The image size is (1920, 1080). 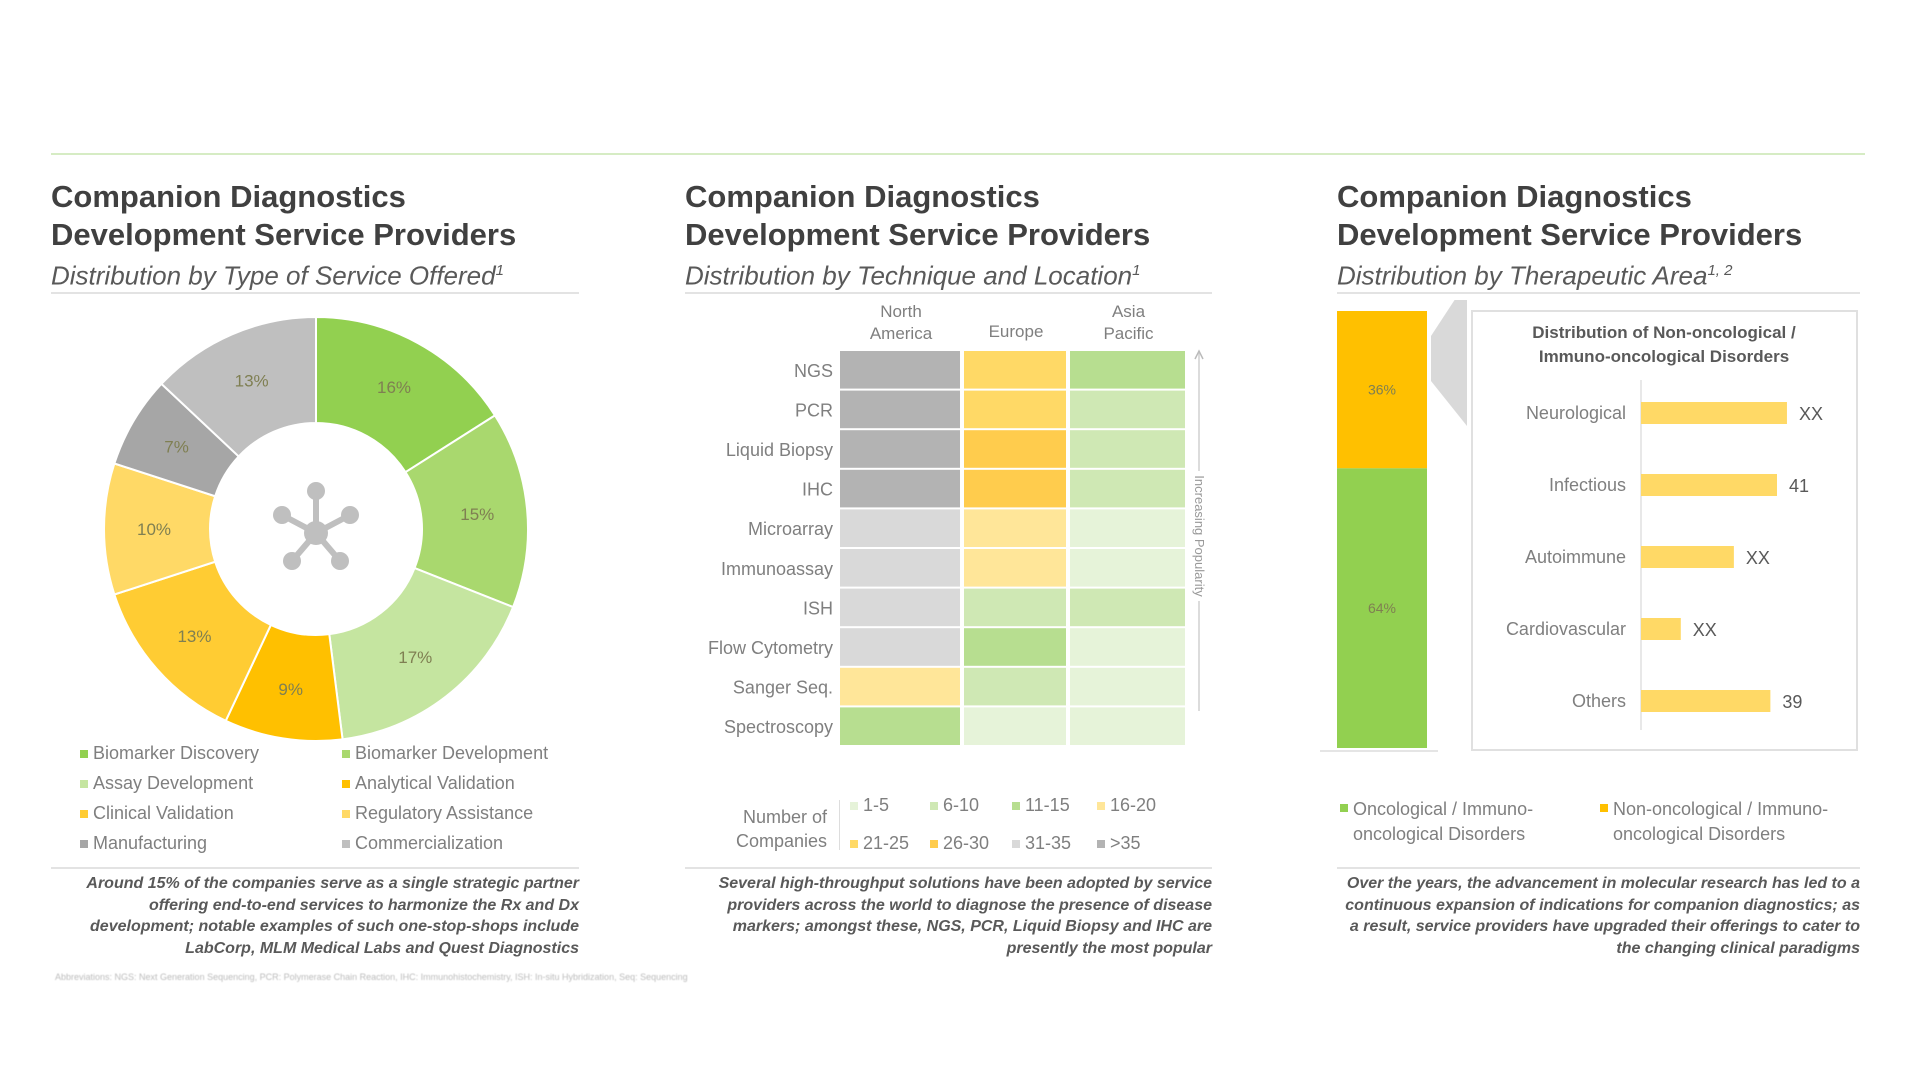 What do you see at coordinates (958, 154) in the screenshot?
I see `top-divider` at bounding box center [958, 154].